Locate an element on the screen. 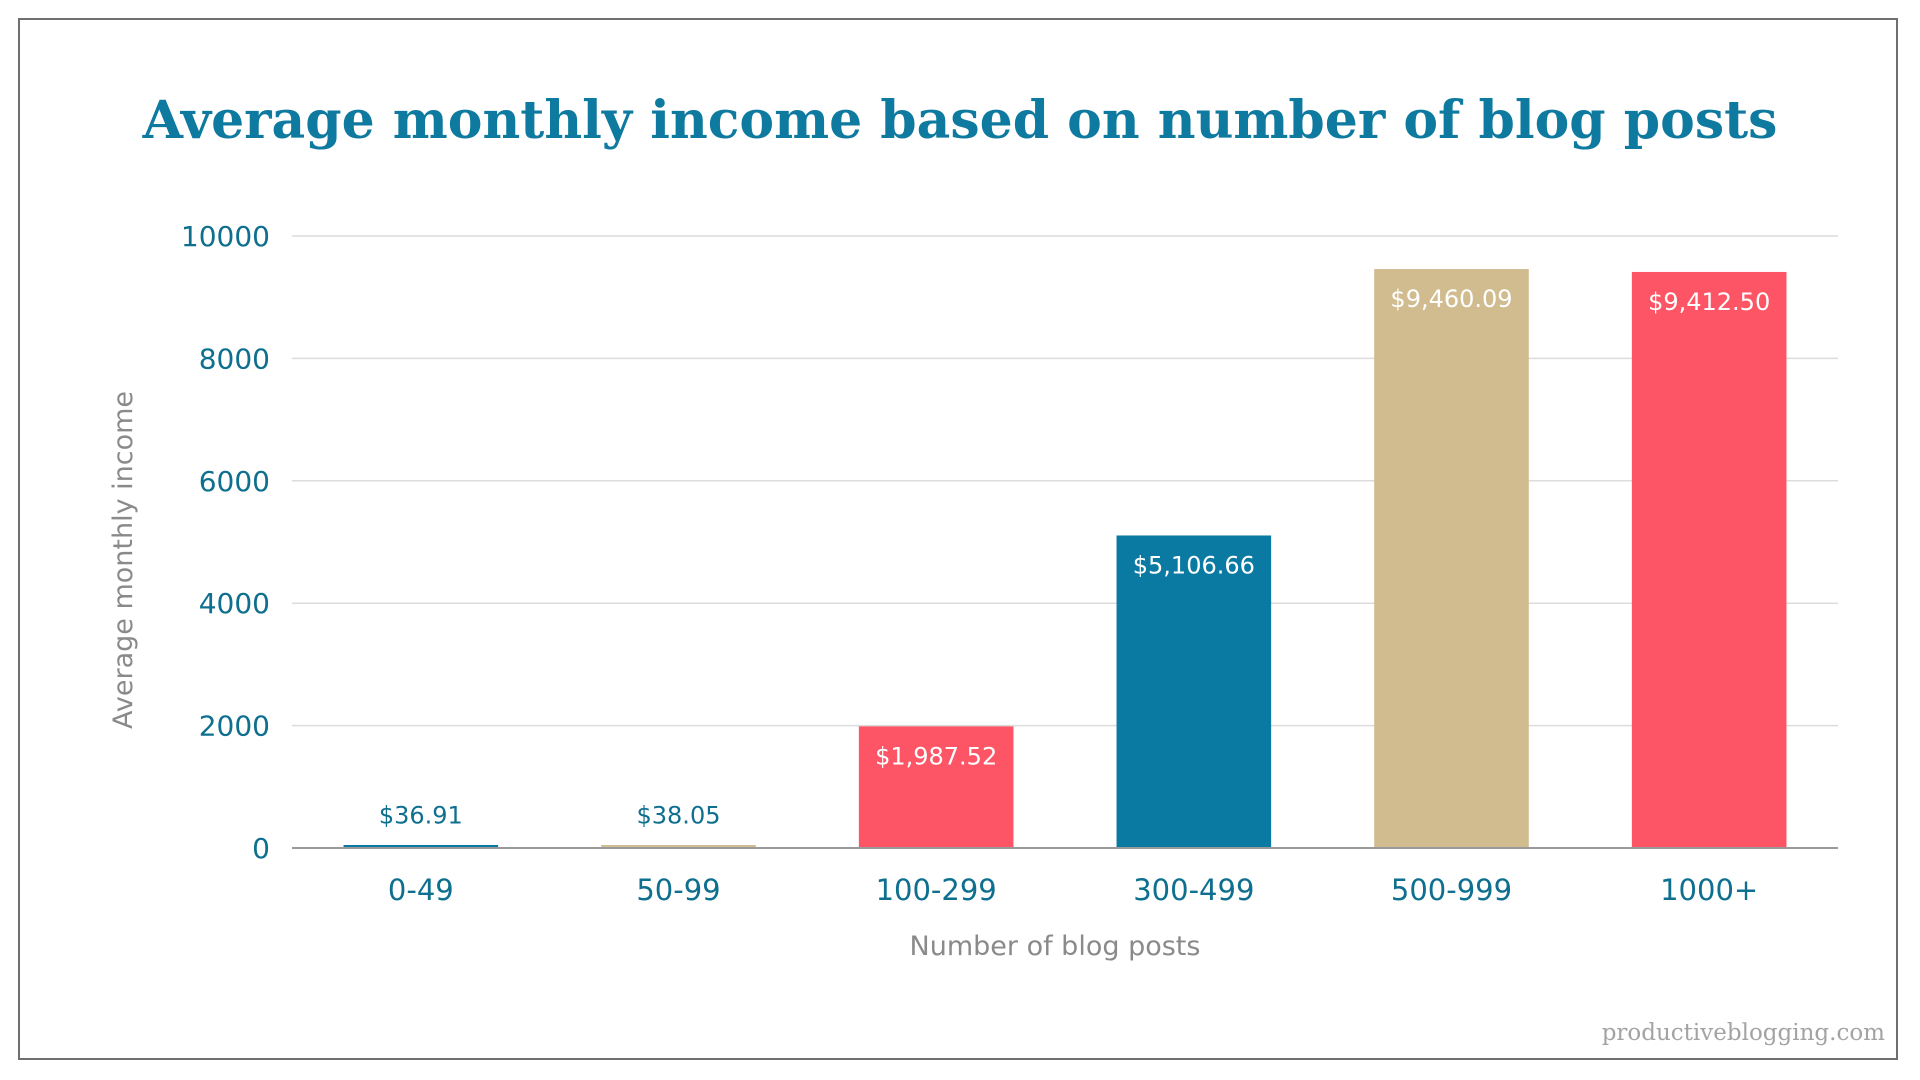  data-label: $1,987.52 is located at coordinates (936, 756).